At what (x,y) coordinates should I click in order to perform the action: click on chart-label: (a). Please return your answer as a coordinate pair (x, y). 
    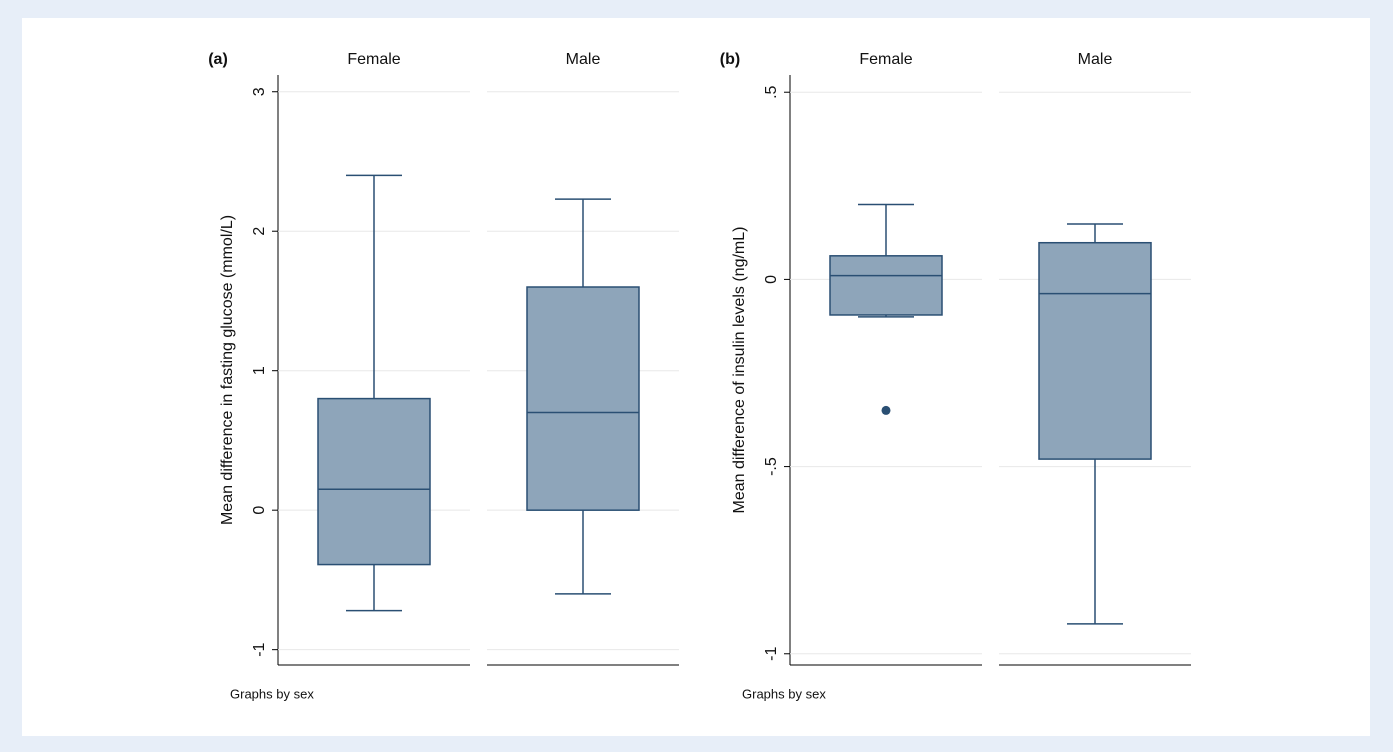
    Looking at the image, I should click on (218, 59).